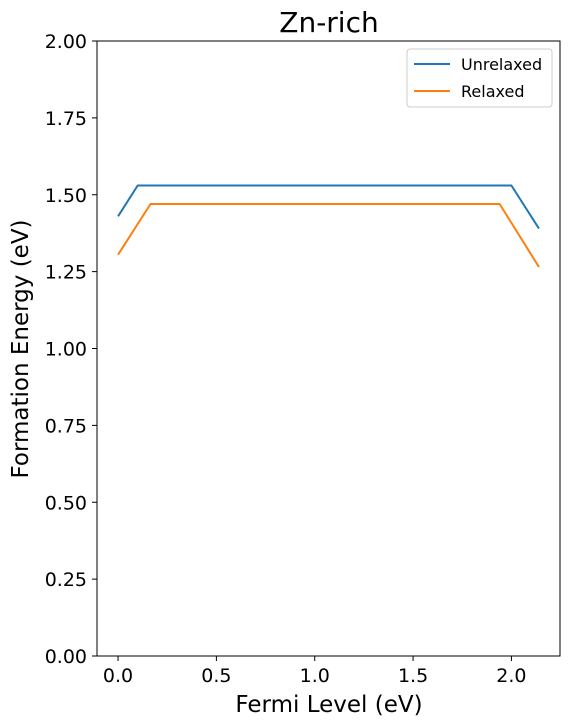  I want to click on y-tick-label: 1.00, so click(66, 350).